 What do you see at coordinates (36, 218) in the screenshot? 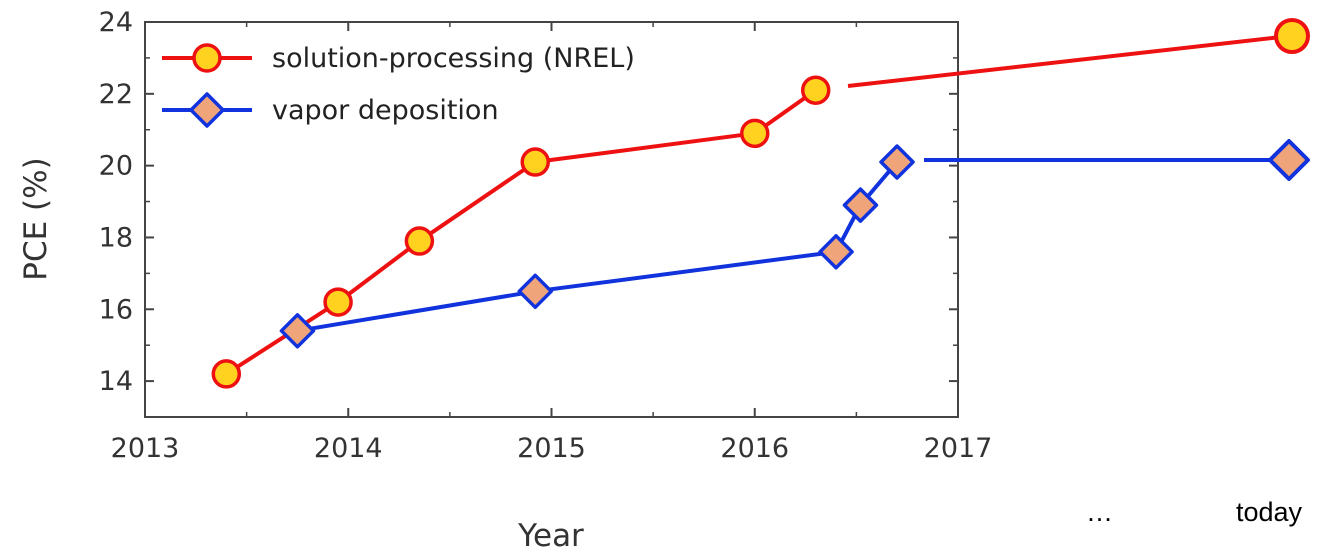
I see `y-axis-label: PCE (%)` at bounding box center [36, 218].